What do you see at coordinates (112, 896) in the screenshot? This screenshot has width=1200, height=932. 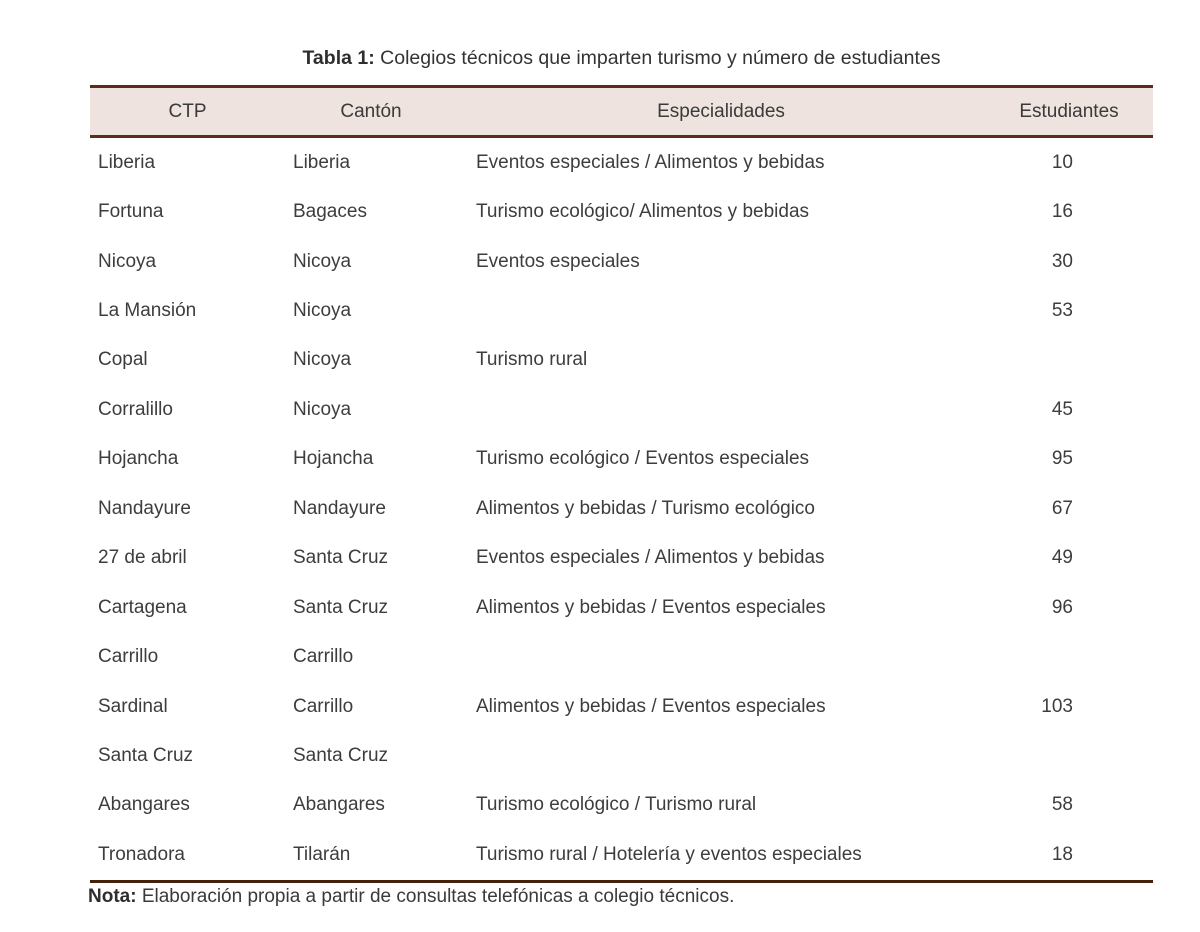 I see `table-note-label: Nota:` at bounding box center [112, 896].